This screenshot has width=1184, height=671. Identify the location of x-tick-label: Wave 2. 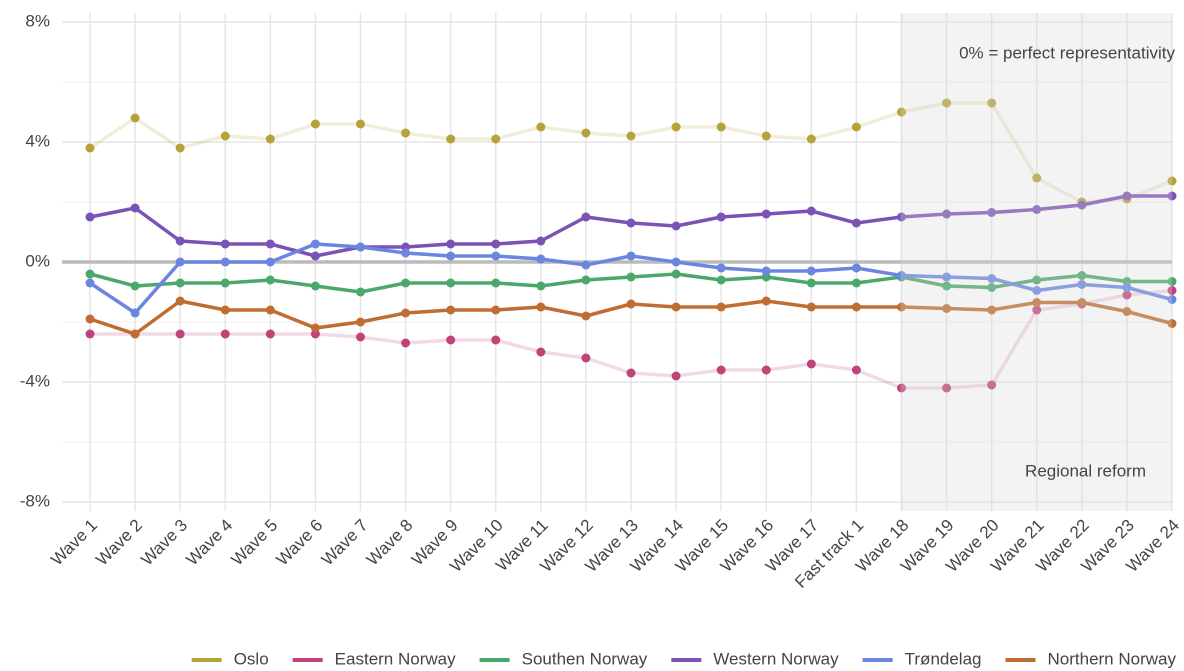
(119, 543).